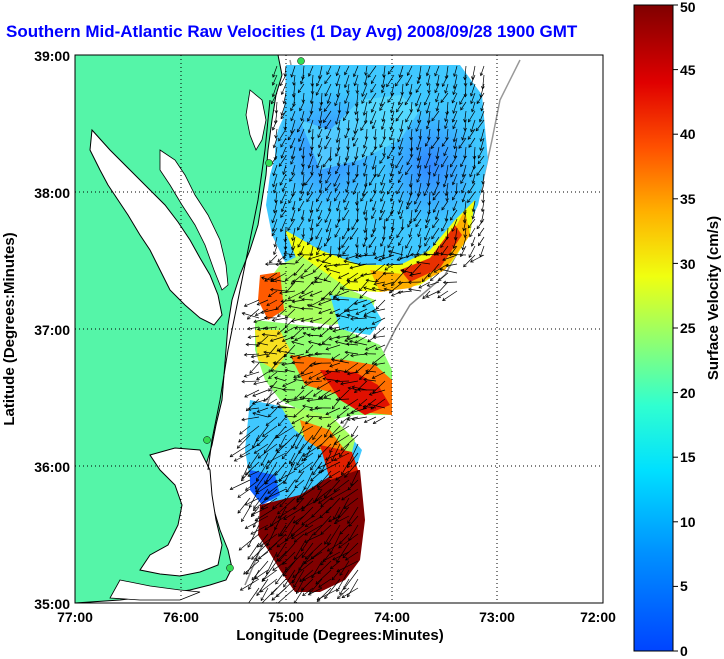 This screenshot has height=659, width=724. What do you see at coordinates (9, 328) in the screenshot?
I see `y-axis-label: Latitude (Degrees:Minutes)` at bounding box center [9, 328].